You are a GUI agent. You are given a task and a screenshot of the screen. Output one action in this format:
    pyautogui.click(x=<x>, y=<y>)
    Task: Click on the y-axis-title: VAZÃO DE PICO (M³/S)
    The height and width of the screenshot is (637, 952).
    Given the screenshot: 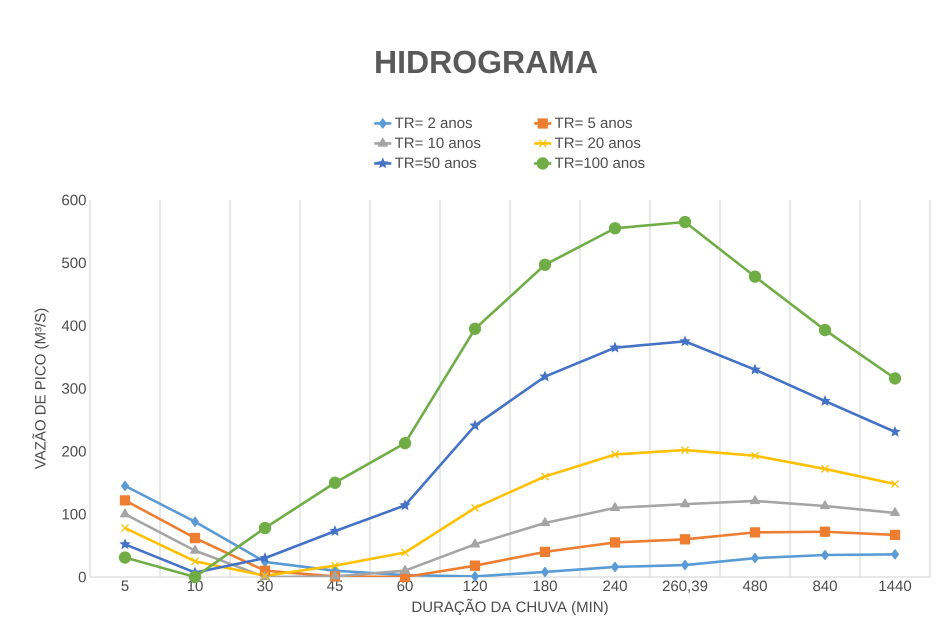 What is the action you would take?
    pyautogui.click(x=40, y=389)
    